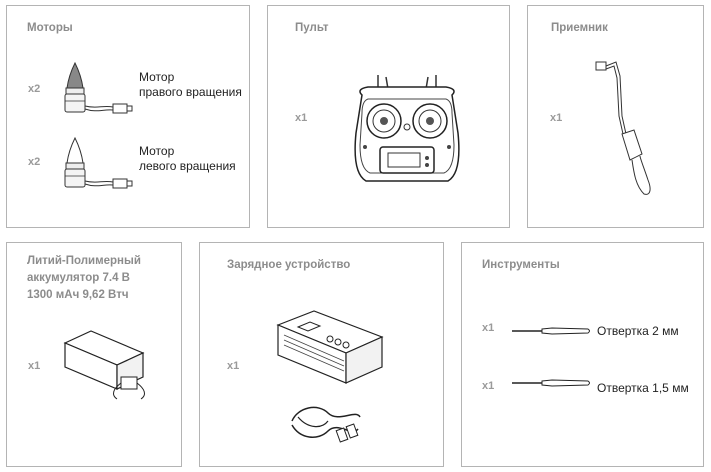  I want to click on motor-right-qty: x2, so click(34, 89).